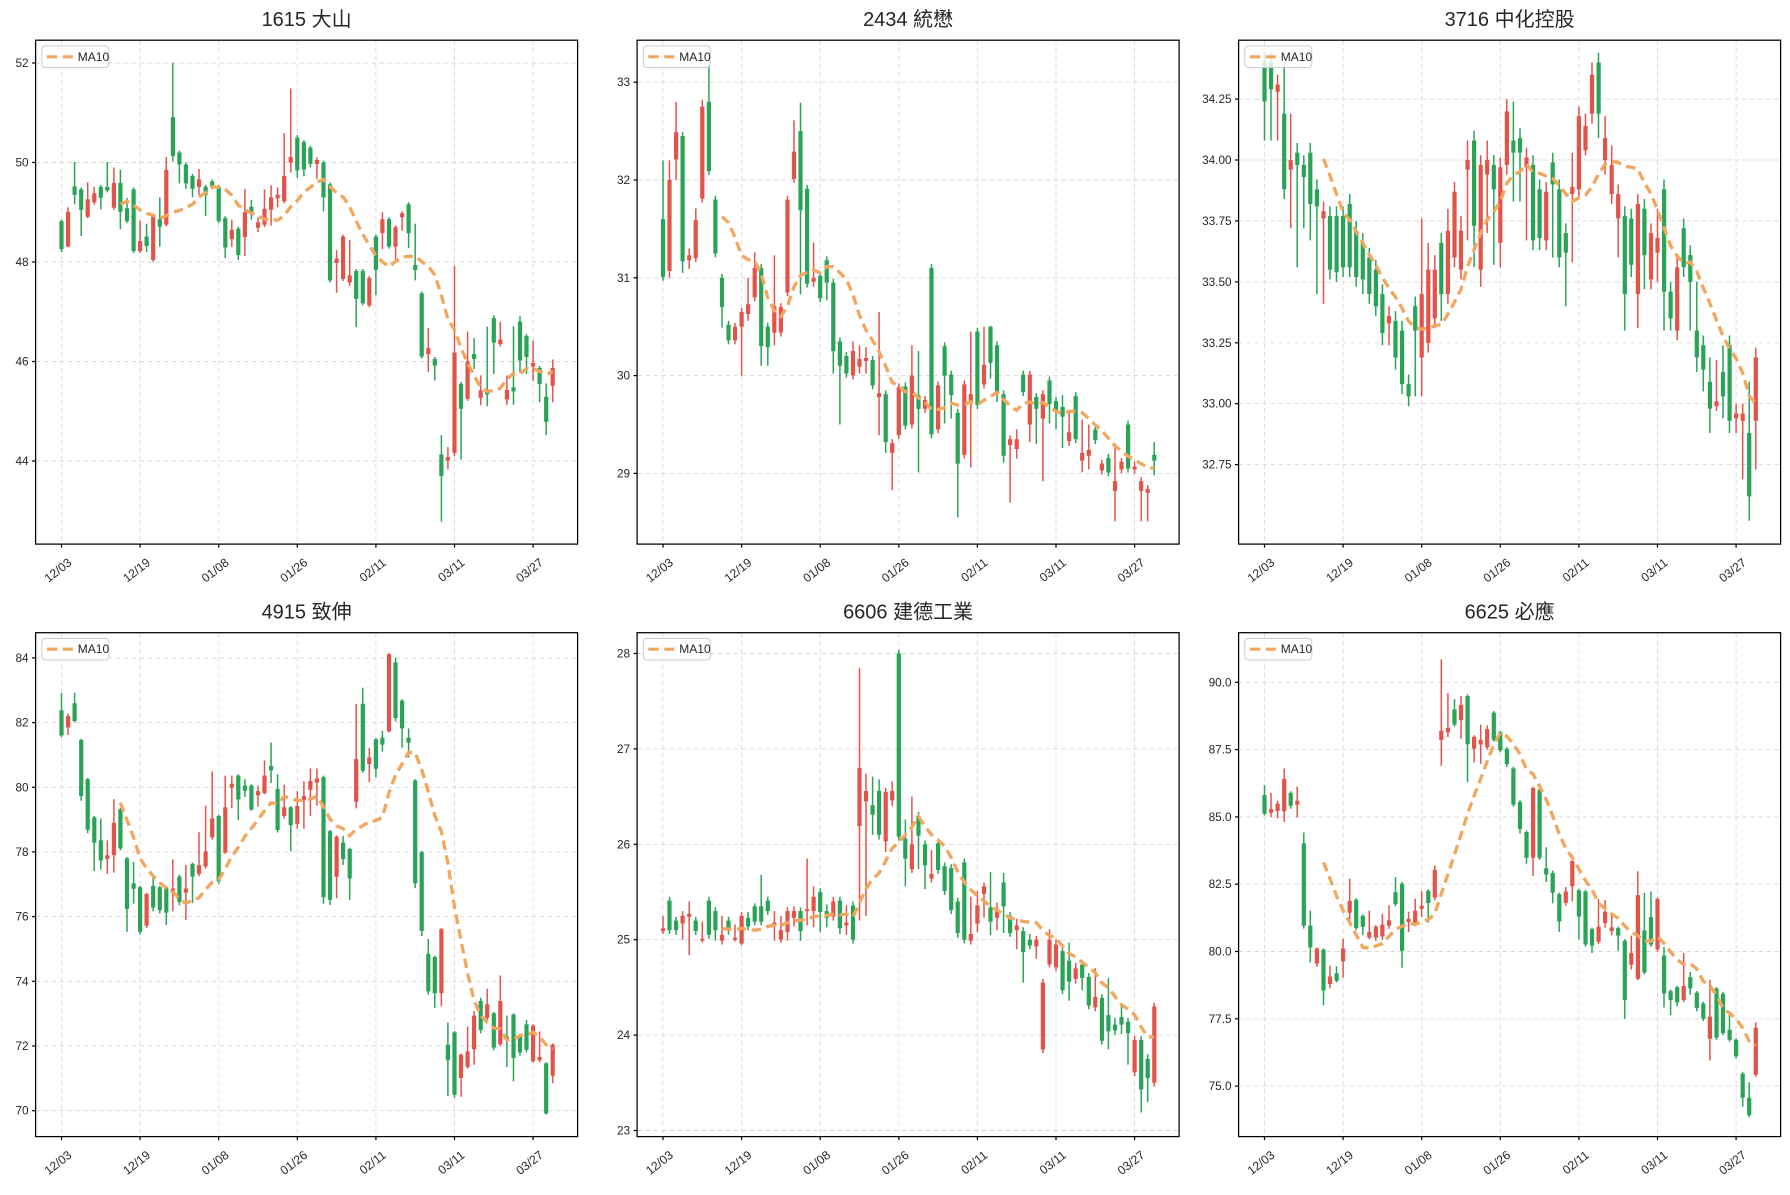  I want to click on svg-text: 3716 中化控股, so click(1510, 19).